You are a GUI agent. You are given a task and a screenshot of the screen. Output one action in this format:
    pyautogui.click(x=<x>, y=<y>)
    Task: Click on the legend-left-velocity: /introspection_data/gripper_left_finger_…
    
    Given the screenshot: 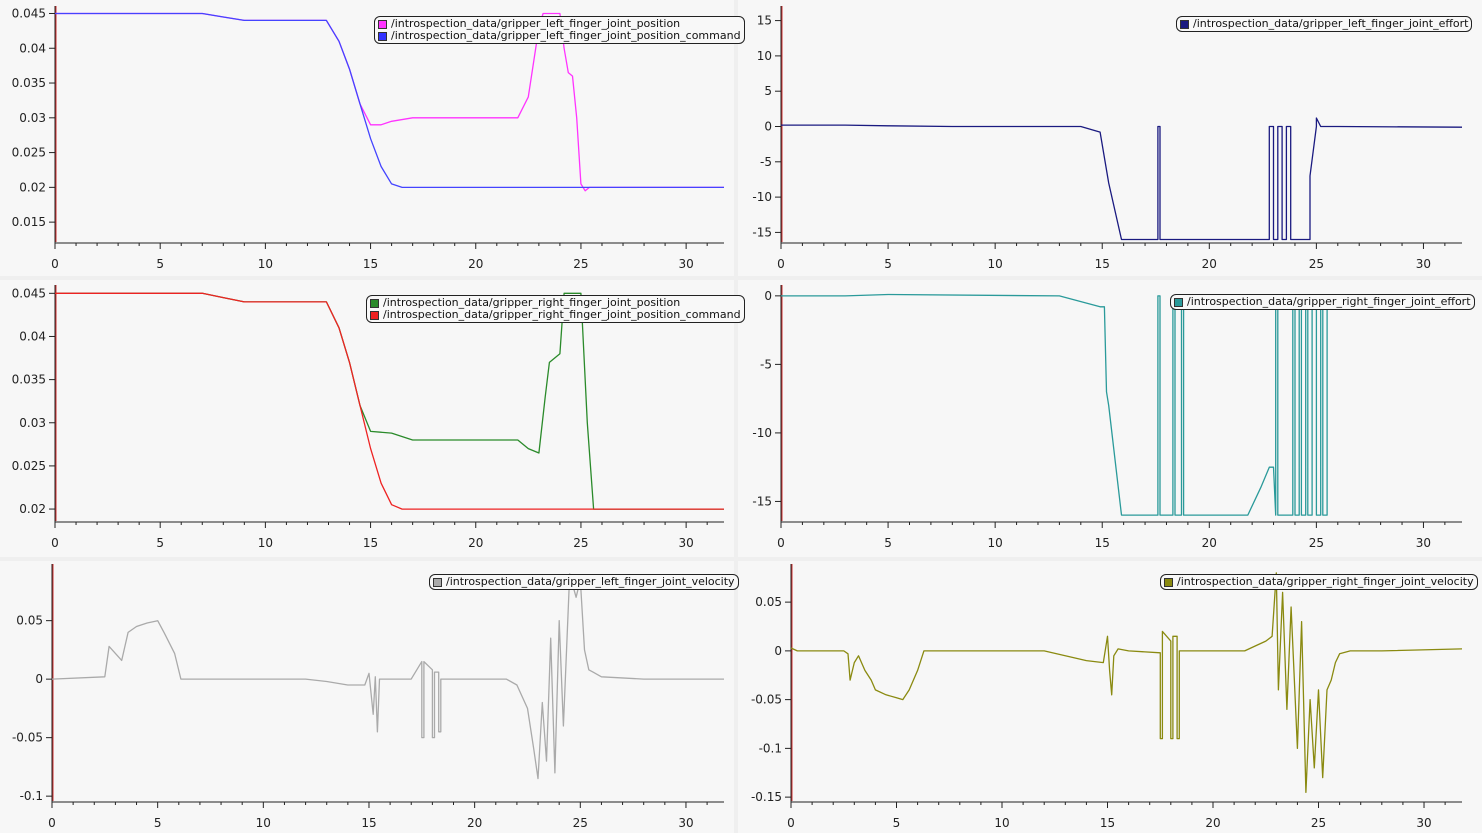 What is the action you would take?
    pyautogui.click(x=584, y=582)
    